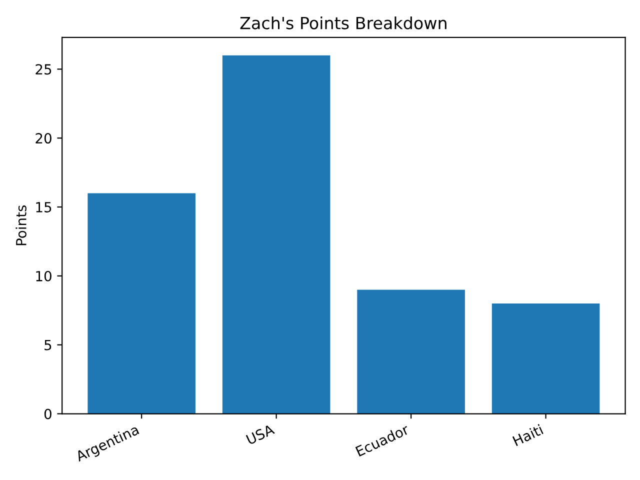 This screenshot has height=480, width=640. What do you see at coordinates (48, 414) in the screenshot?
I see `y-tick-label: 0` at bounding box center [48, 414].